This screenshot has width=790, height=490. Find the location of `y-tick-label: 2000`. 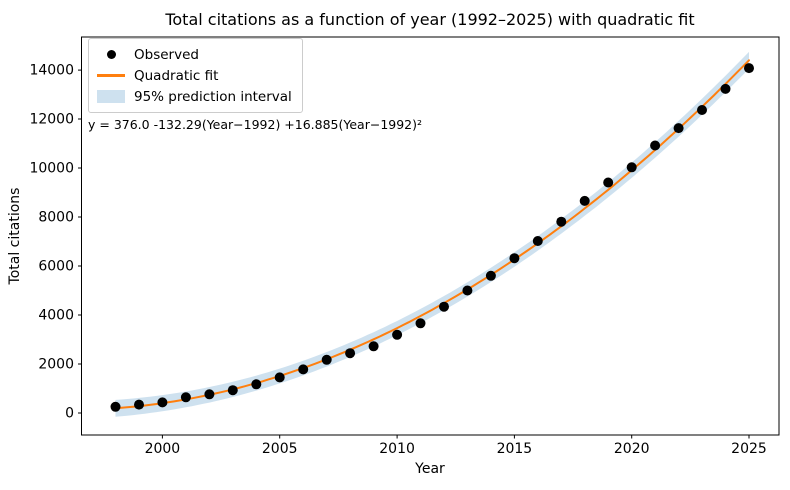

y-tick-label: 2000 is located at coordinates (56, 365).